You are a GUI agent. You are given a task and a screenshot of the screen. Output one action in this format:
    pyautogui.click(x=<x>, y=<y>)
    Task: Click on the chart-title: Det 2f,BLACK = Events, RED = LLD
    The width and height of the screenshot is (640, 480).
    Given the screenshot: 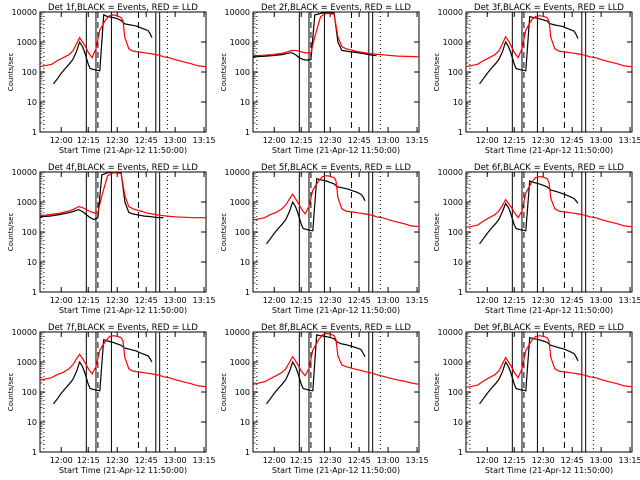 What is the action you would take?
    pyautogui.click(x=336, y=8)
    